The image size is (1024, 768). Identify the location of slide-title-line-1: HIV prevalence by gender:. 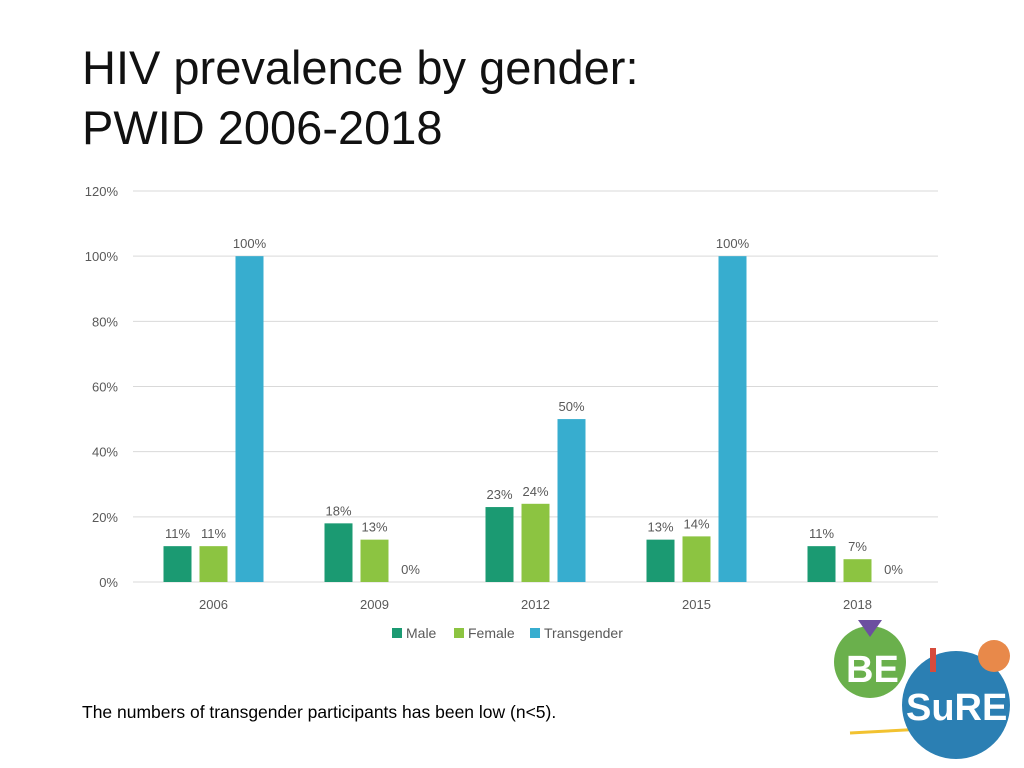
(360, 67).